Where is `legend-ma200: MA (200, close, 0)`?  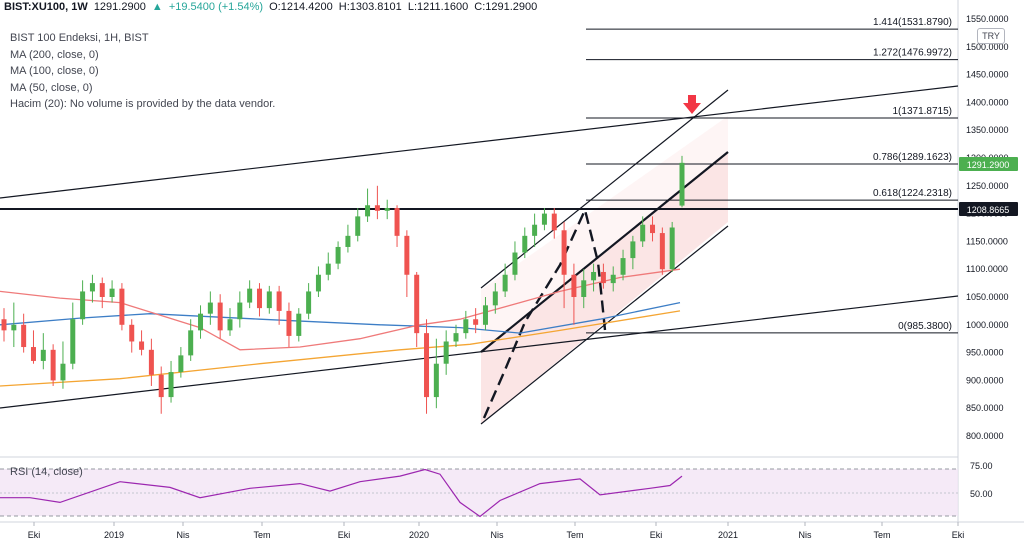 legend-ma200: MA (200, close, 0) is located at coordinates (54, 54).